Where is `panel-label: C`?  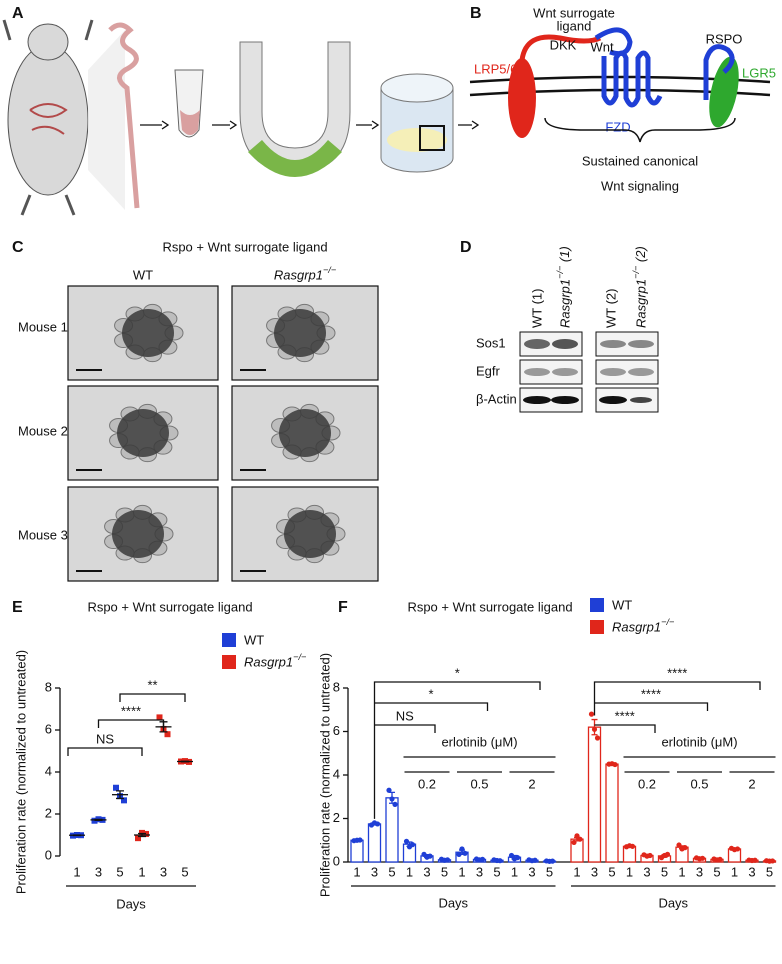 panel-label: C is located at coordinates (18, 247).